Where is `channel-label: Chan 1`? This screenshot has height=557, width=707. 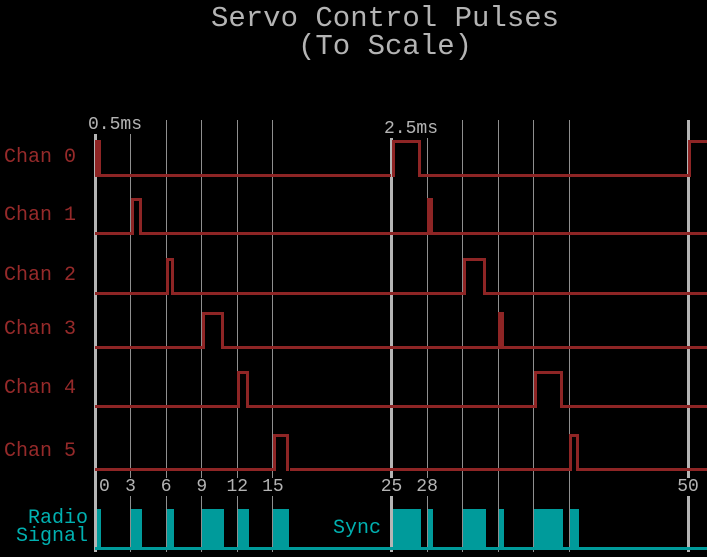 channel-label: Chan 1 is located at coordinates (40, 215).